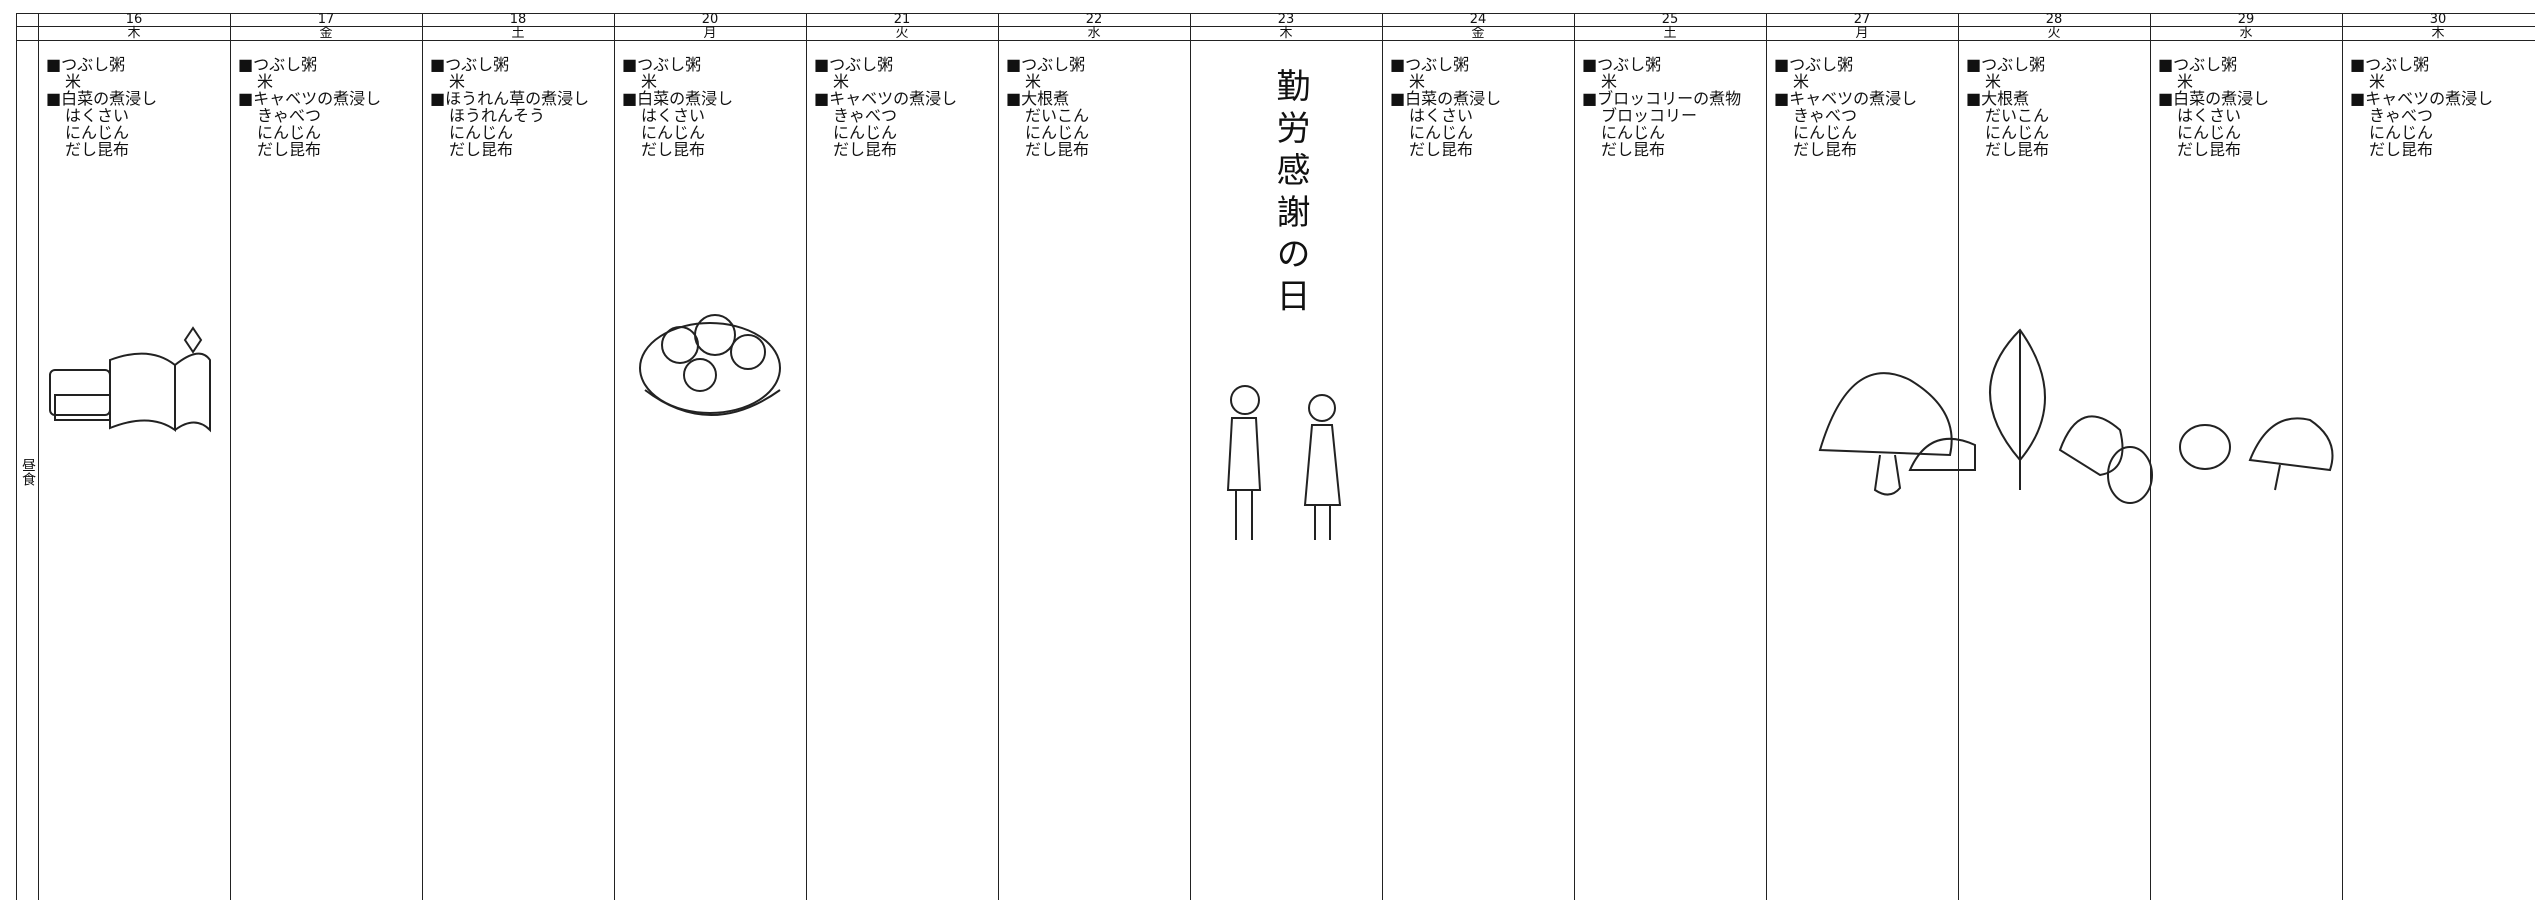 The height and width of the screenshot is (900, 2535). What do you see at coordinates (2438, 19) in the screenshot?
I see `date: 30` at bounding box center [2438, 19].